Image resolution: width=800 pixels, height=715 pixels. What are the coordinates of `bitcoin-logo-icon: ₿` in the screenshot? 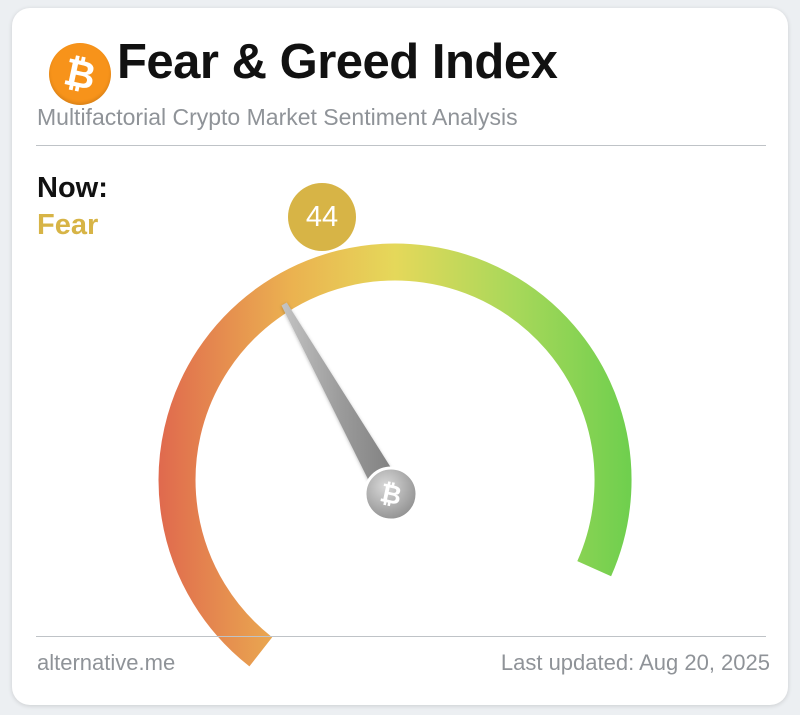 It's located at (80, 74).